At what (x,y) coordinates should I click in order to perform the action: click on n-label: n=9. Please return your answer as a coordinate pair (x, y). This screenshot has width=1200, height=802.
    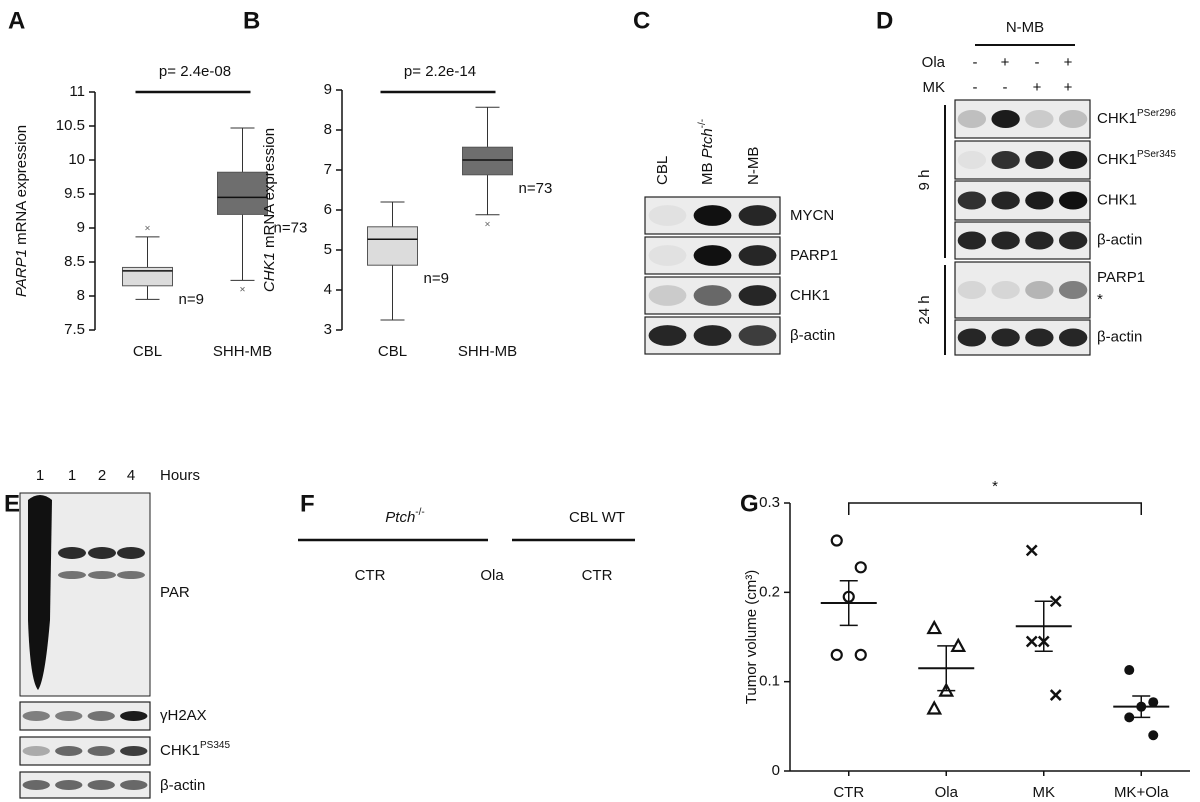
    Looking at the image, I should click on (436, 278).